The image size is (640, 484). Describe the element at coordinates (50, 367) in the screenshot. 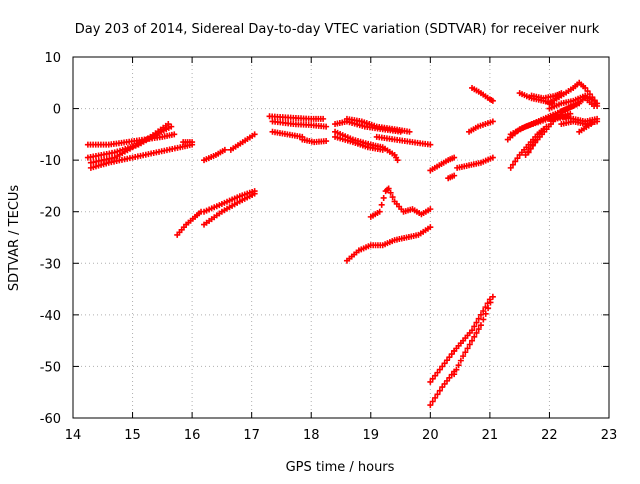

I see `y-tick-label: -50` at that location.